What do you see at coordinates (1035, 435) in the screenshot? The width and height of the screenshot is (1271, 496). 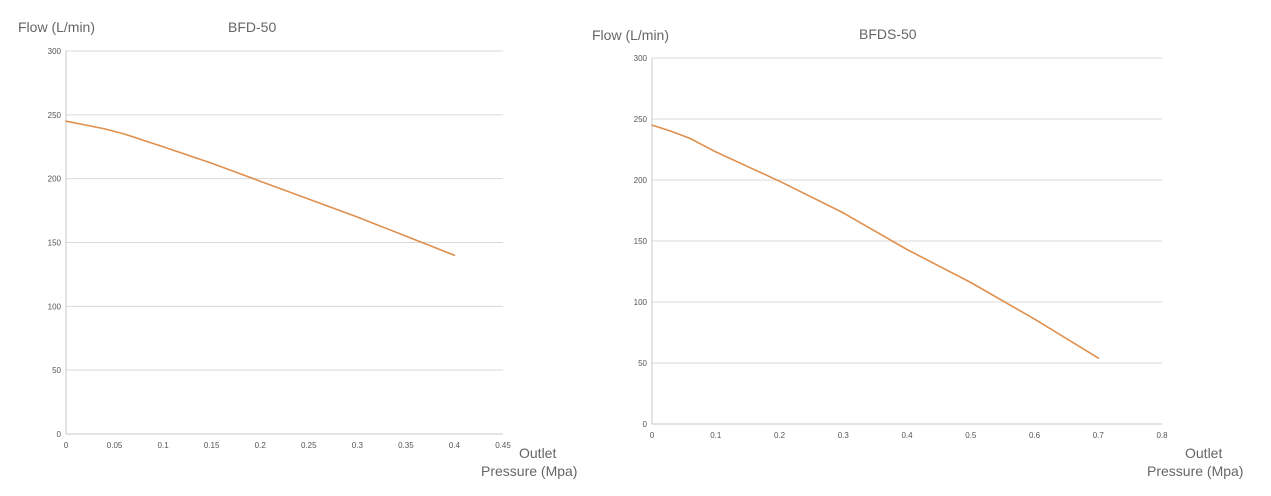 I see `x-tick-label: 0.6` at bounding box center [1035, 435].